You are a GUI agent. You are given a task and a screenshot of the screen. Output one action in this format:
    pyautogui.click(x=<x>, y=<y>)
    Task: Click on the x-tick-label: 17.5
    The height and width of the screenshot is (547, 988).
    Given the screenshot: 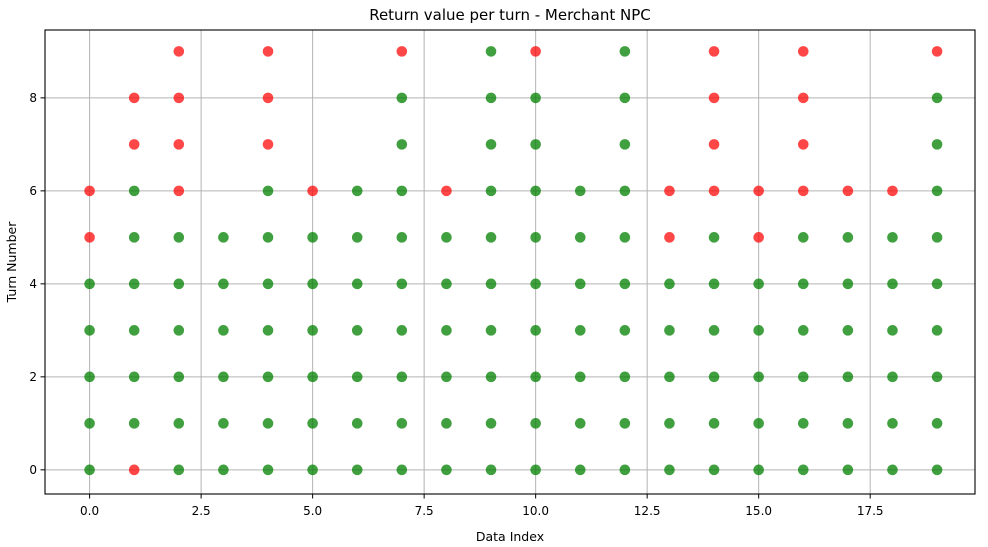 What is the action you would take?
    pyautogui.click(x=870, y=511)
    